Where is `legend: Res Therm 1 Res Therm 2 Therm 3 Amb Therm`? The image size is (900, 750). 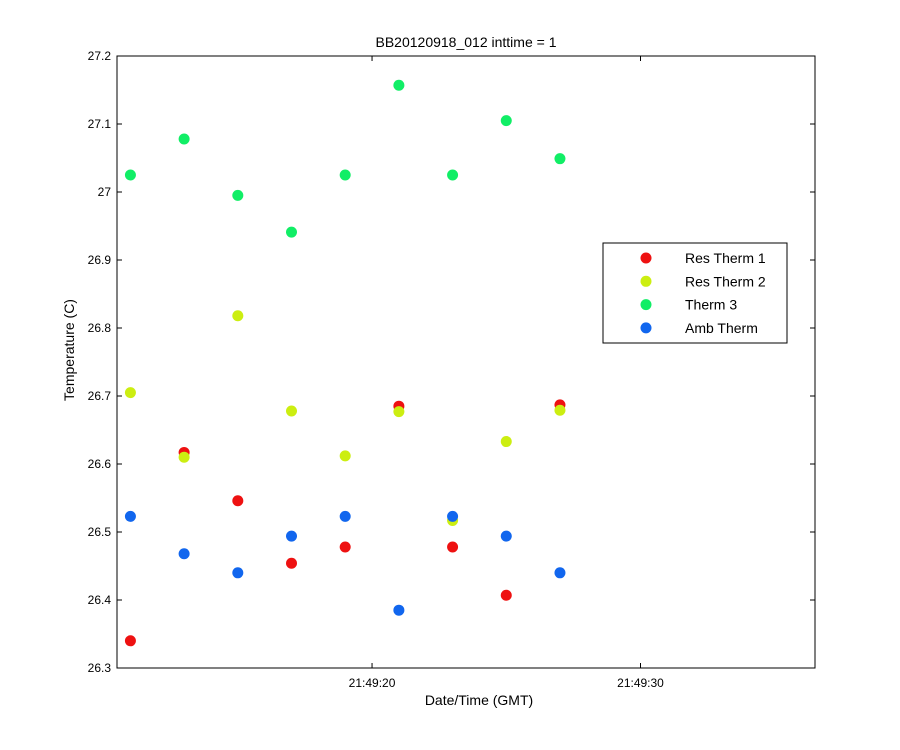
legend: Res Therm 1 Res Therm 2 Therm 3 Amb Therm is located at coordinates (695, 293).